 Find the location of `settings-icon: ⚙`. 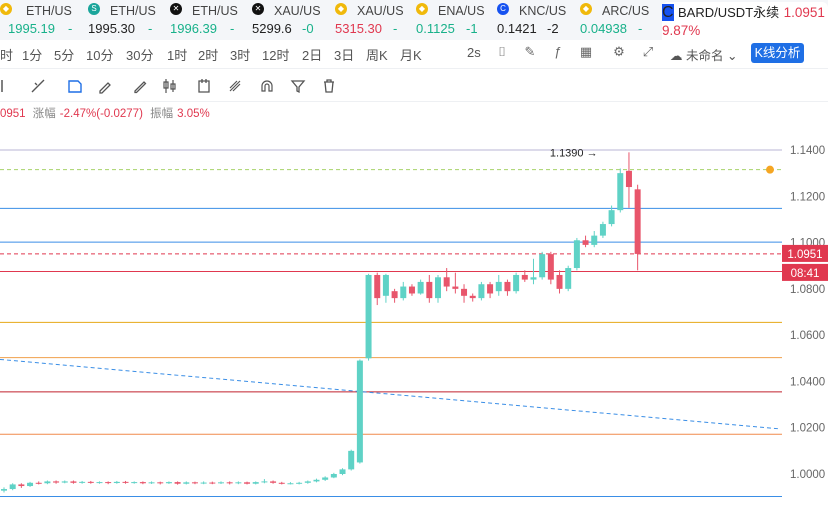

settings-icon: ⚙ is located at coordinates (619, 51).